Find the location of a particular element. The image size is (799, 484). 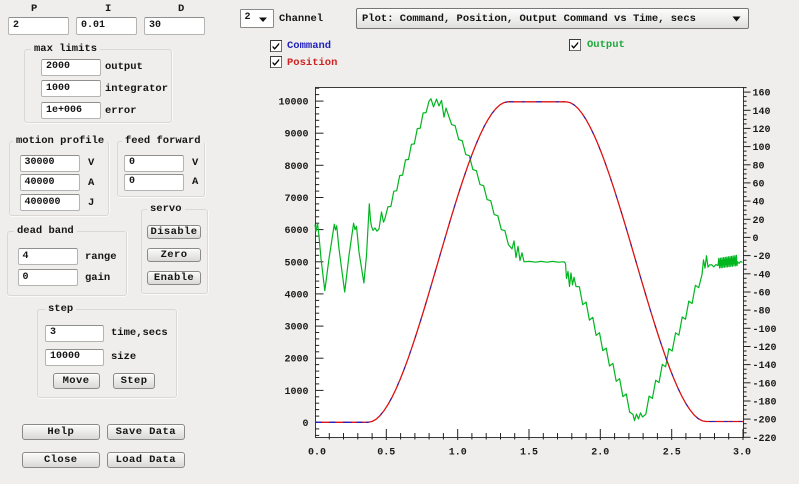

svg-text: 8000 is located at coordinates (296, 167).